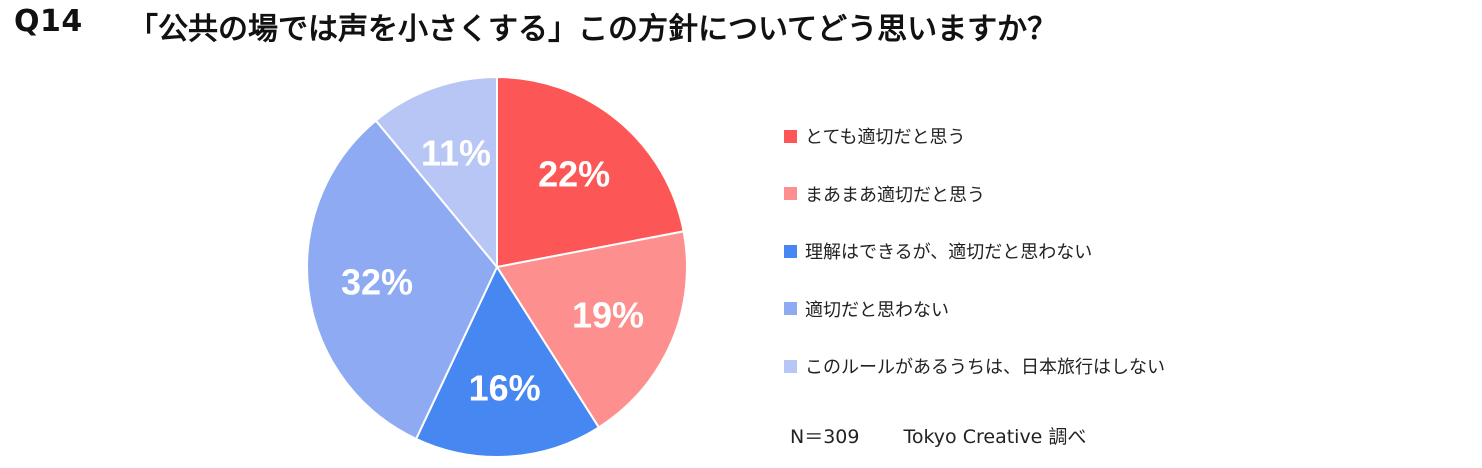 This screenshot has width=1482, height=468. What do you see at coordinates (974, 309) in the screenshot?
I see `legend-item: 適切だと思わない` at bounding box center [974, 309].